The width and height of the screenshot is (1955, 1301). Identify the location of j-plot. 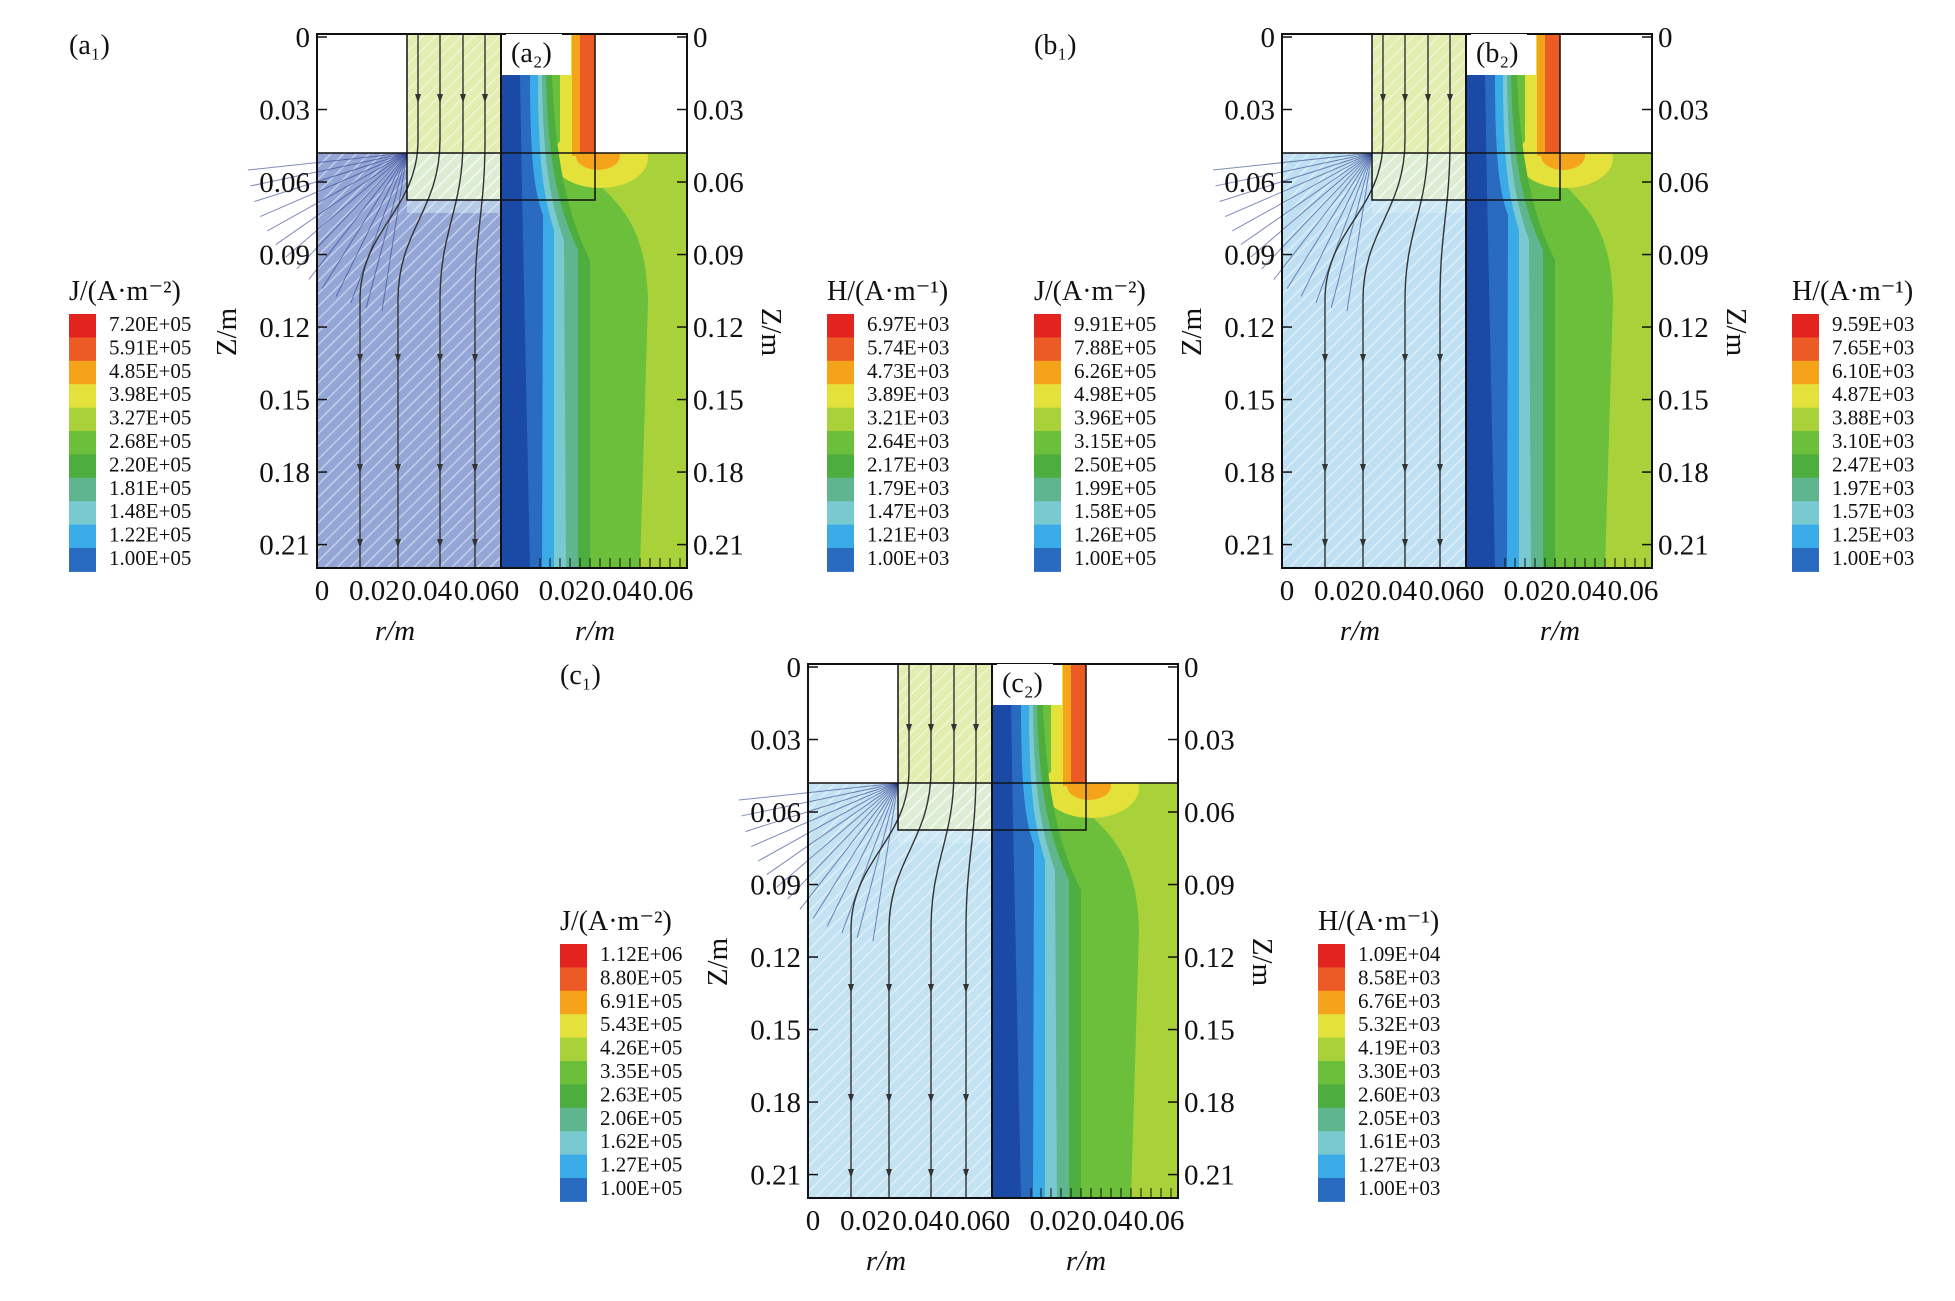
(1339, 301).